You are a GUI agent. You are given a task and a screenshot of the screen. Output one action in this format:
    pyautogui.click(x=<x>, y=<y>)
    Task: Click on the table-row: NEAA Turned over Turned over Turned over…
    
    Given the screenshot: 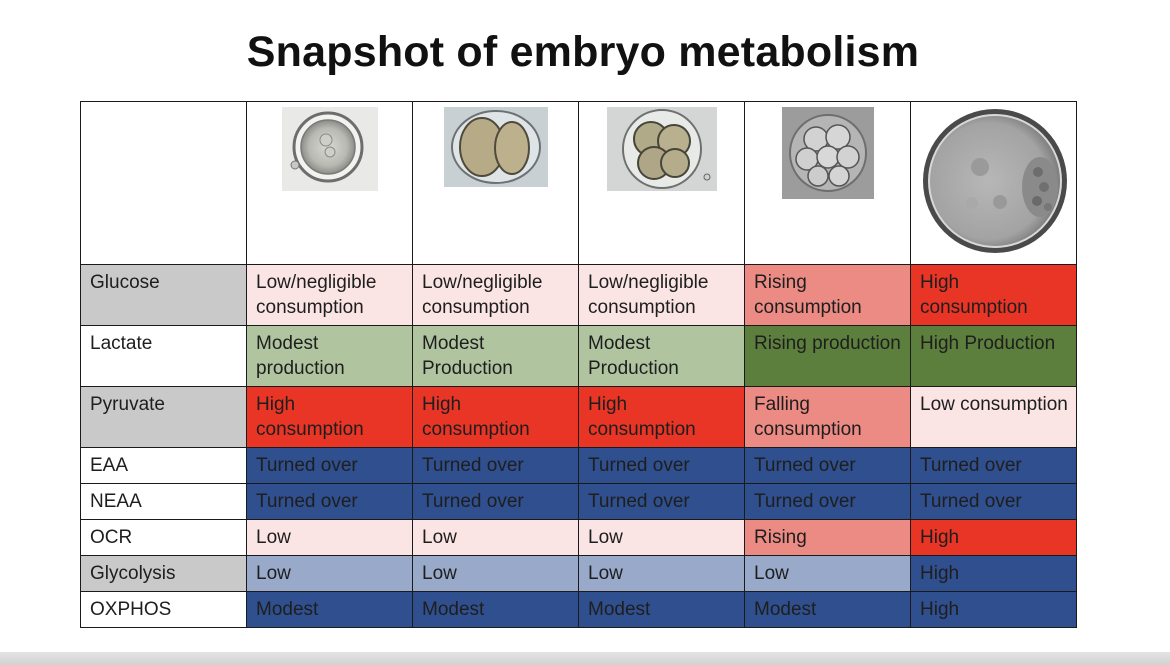 What is the action you would take?
    pyautogui.click(x=578, y=501)
    